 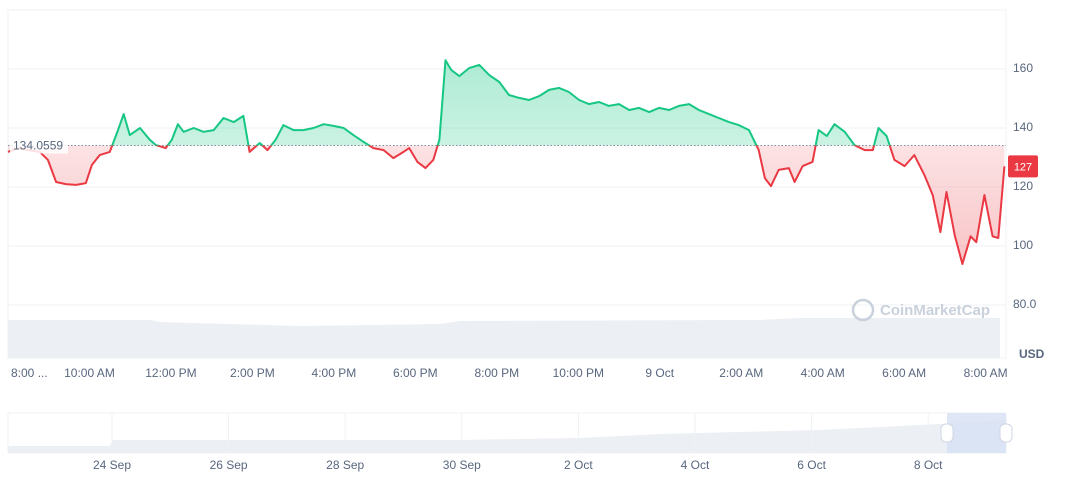 What do you see at coordinates (863, 310) in the screenshot?
I see `watermark-logo` at bounding box center [863, 310].